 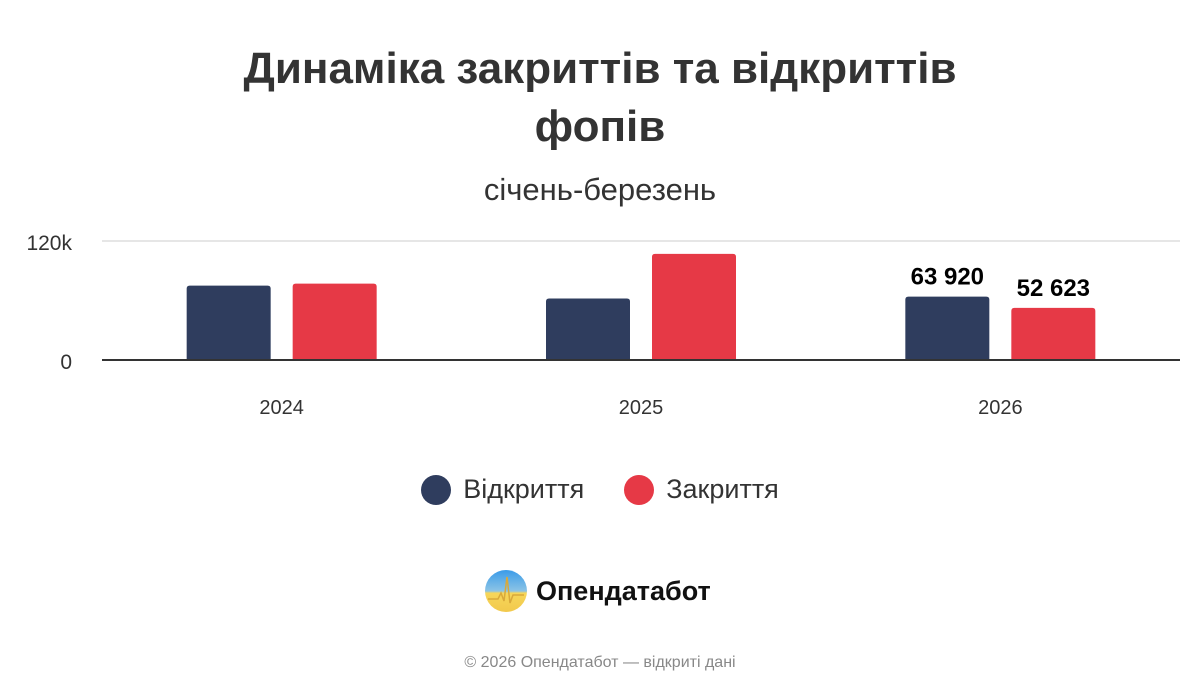 What do you see at coordinates (524, 489) in the screenshot?
I see `legend-label: Відкриття` at bounding box center [524, 489].